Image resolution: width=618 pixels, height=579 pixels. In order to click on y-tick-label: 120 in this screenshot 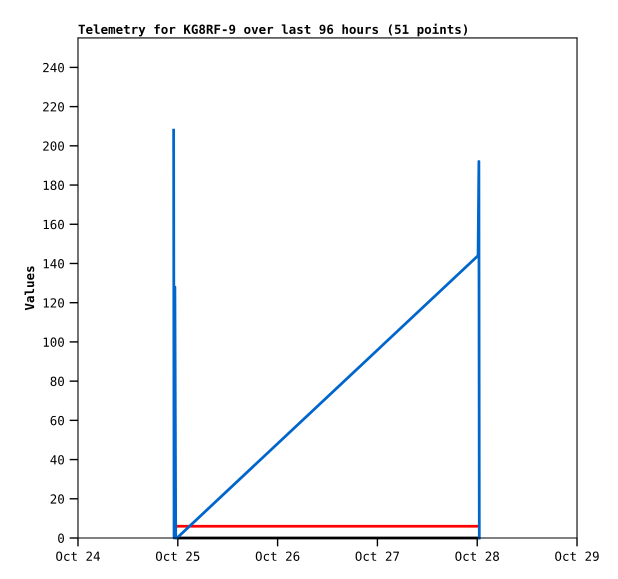, I will do `click(54, 303)`.